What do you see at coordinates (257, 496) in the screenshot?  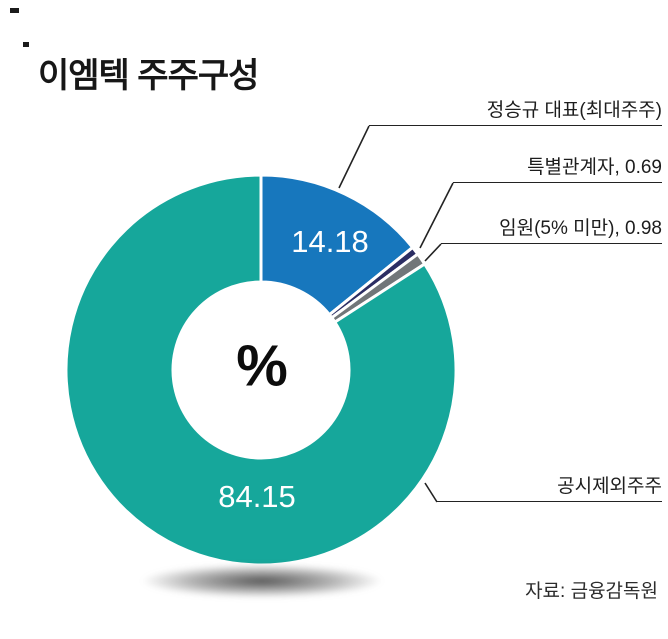 I see `slice-value-label-public: 84.15` at bounding box center [257, 496].